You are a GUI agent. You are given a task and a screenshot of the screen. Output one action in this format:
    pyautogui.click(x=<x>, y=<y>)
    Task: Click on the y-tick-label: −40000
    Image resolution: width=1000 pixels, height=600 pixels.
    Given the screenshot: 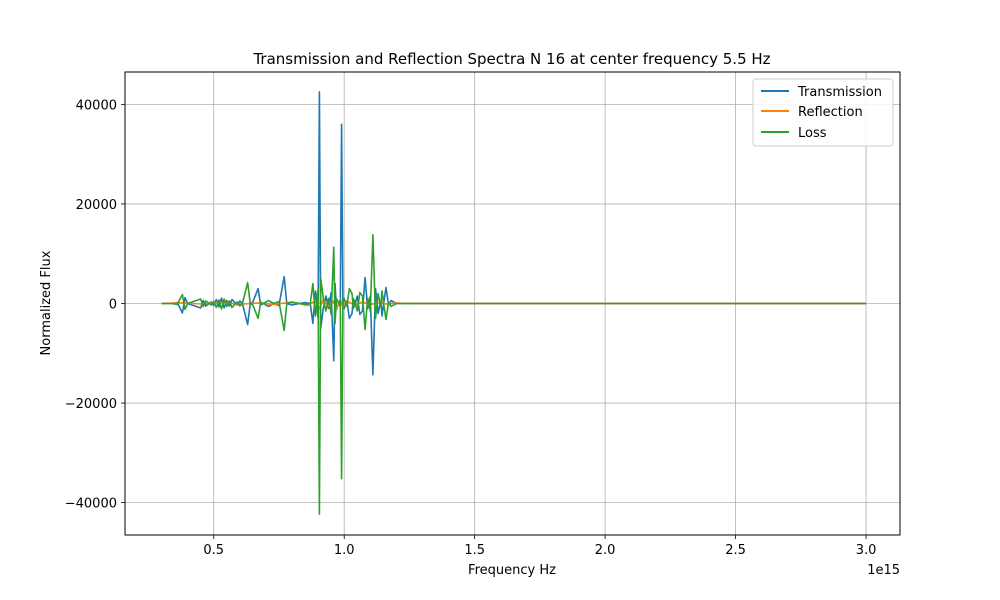 What is the action you would take?
    pyautogui.click(x=91, y=504)
    